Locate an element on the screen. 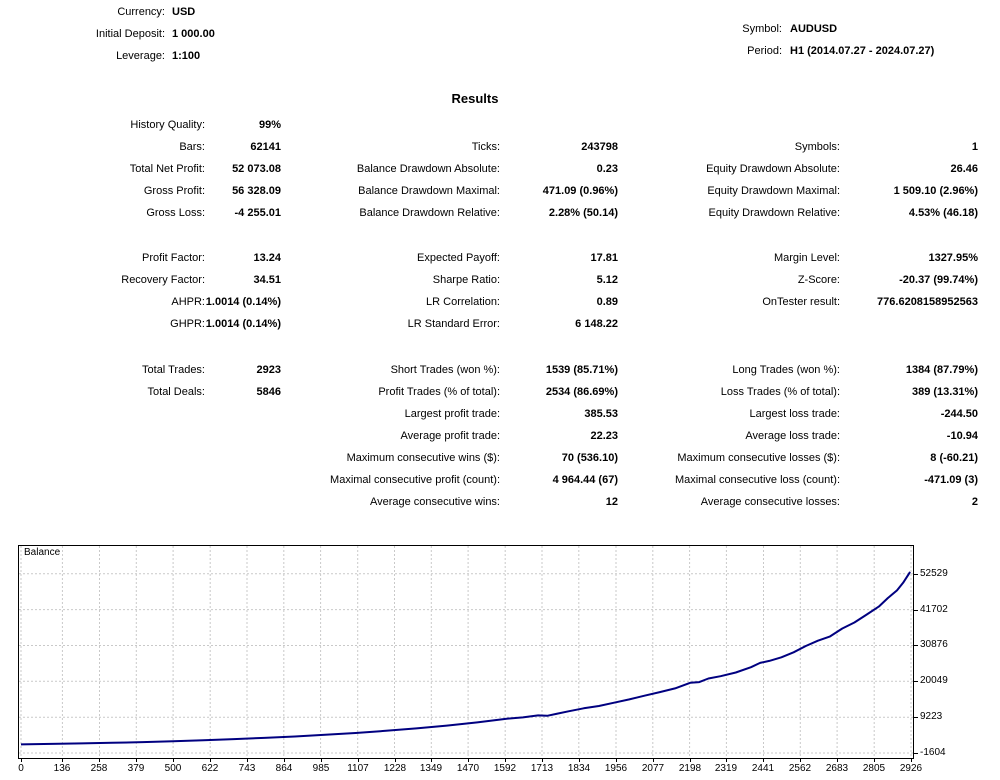  stat-value: 6 148.22 is located at coordinates (596, 324).